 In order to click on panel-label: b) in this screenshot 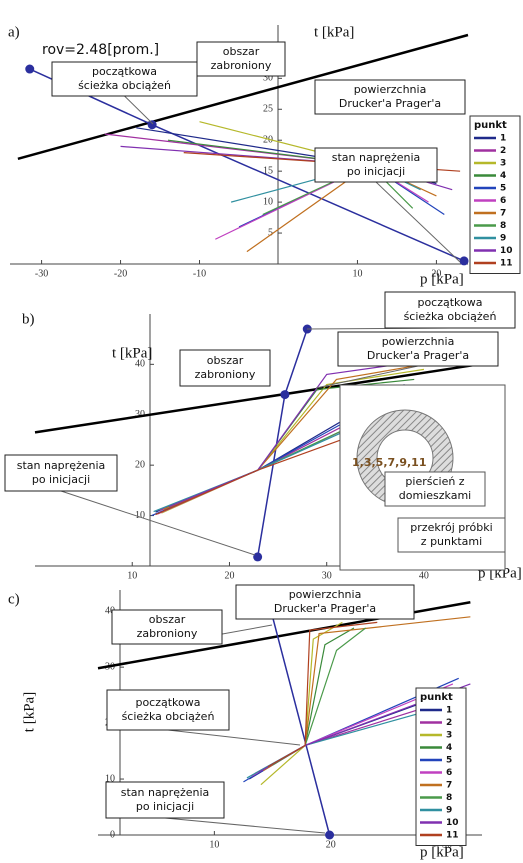, I will do `click(28, 319)`.